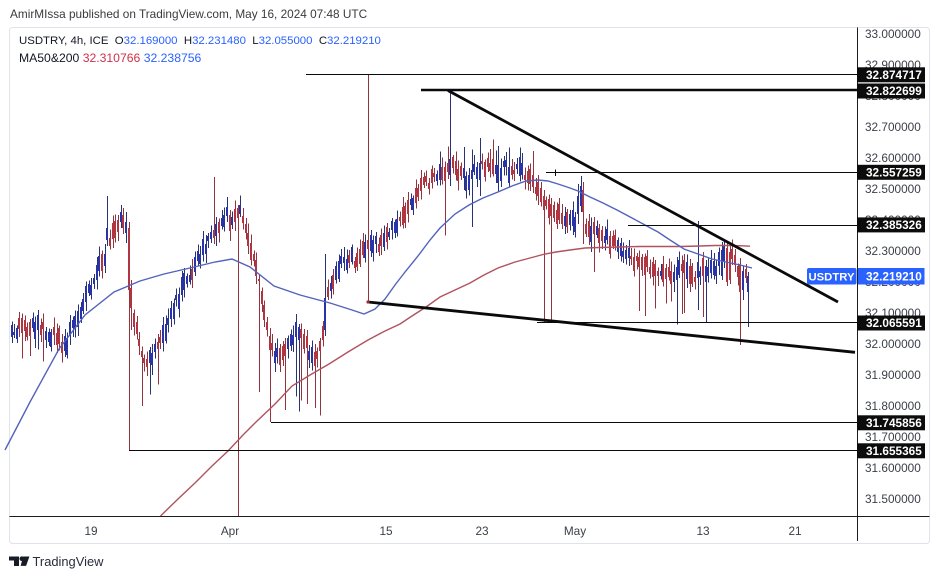  Describe the element at coordinates (894, 277) in the screenshot. I see `svg-text: 32.219210` at that location.